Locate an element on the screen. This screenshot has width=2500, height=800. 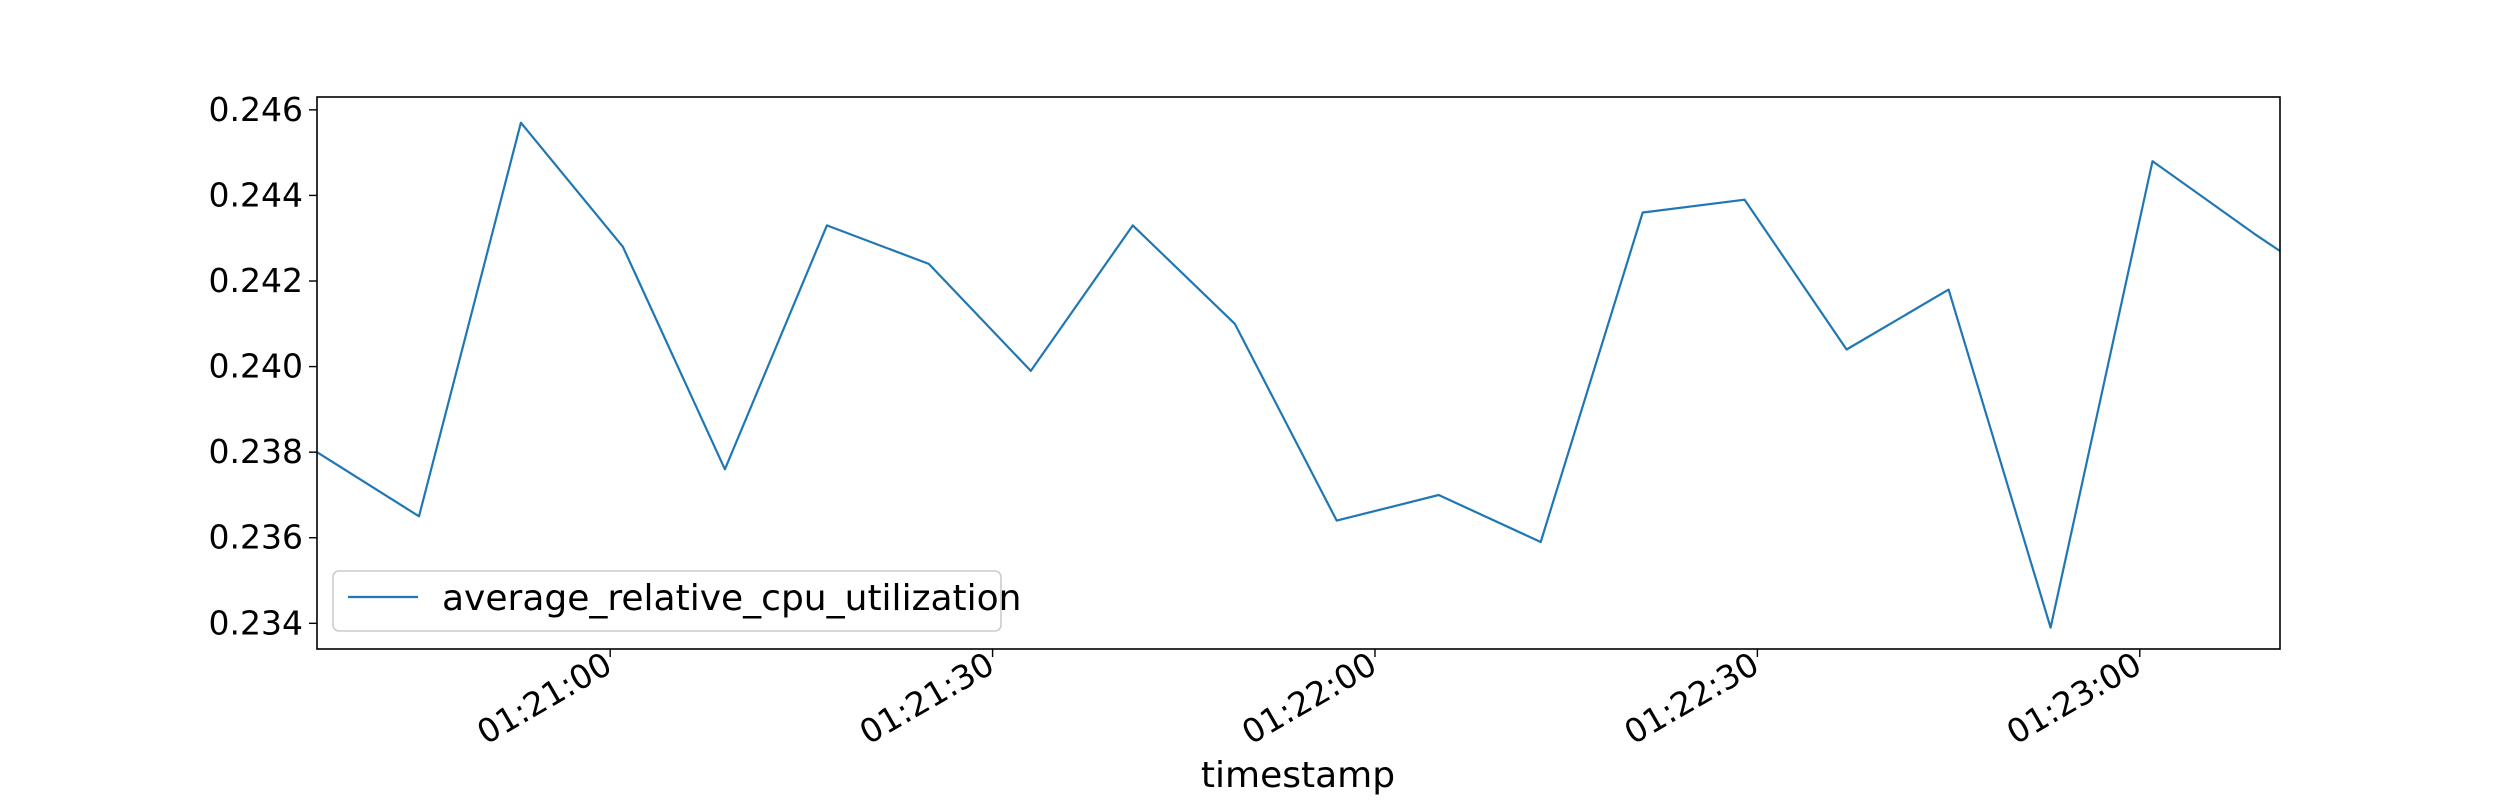
x-axis-title: timestamp is located at coordinates (1298, 775).